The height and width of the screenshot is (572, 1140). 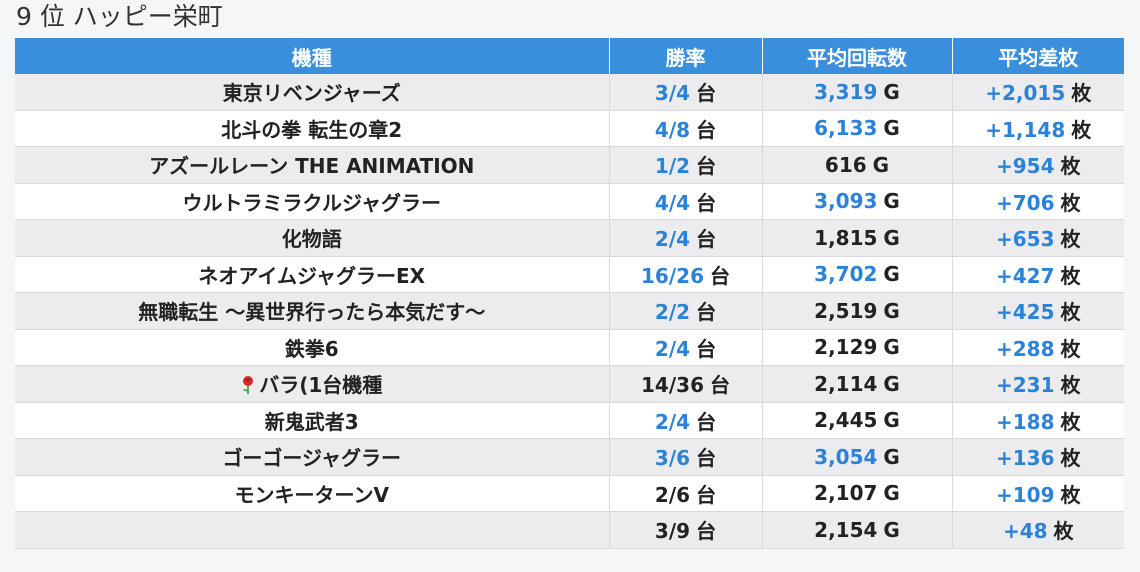 What do you see at coordinates (672, 494) in the screenshot?
I see `win-rate-cell-value: 2/6` at bounding box center [672, 494].